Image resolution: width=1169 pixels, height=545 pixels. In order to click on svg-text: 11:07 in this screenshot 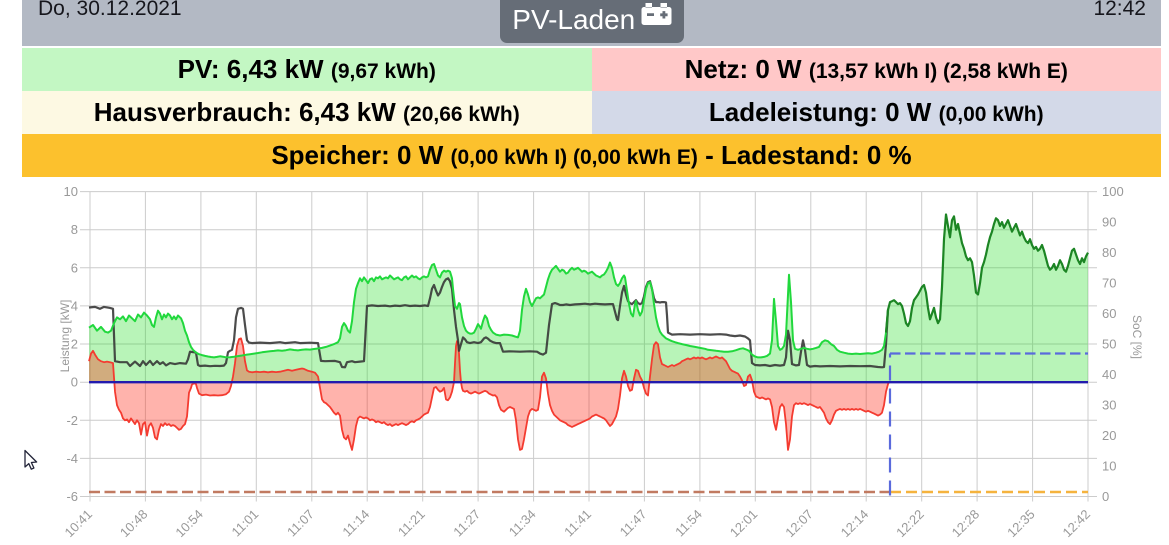, I will do `click(300, 523)`.